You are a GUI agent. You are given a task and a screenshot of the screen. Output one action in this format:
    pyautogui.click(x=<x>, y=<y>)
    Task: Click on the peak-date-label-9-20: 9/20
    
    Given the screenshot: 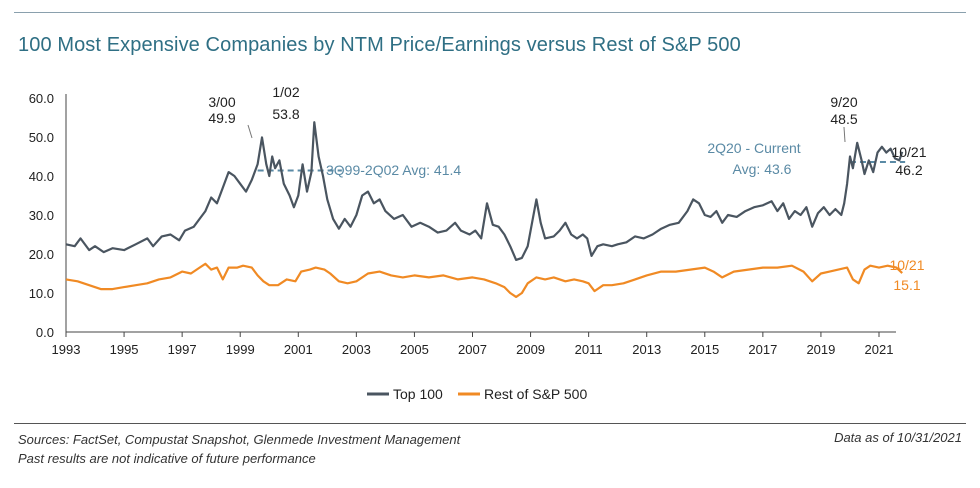 What is the action you would take?
    pyautogui.click(x=843, y=102)
    